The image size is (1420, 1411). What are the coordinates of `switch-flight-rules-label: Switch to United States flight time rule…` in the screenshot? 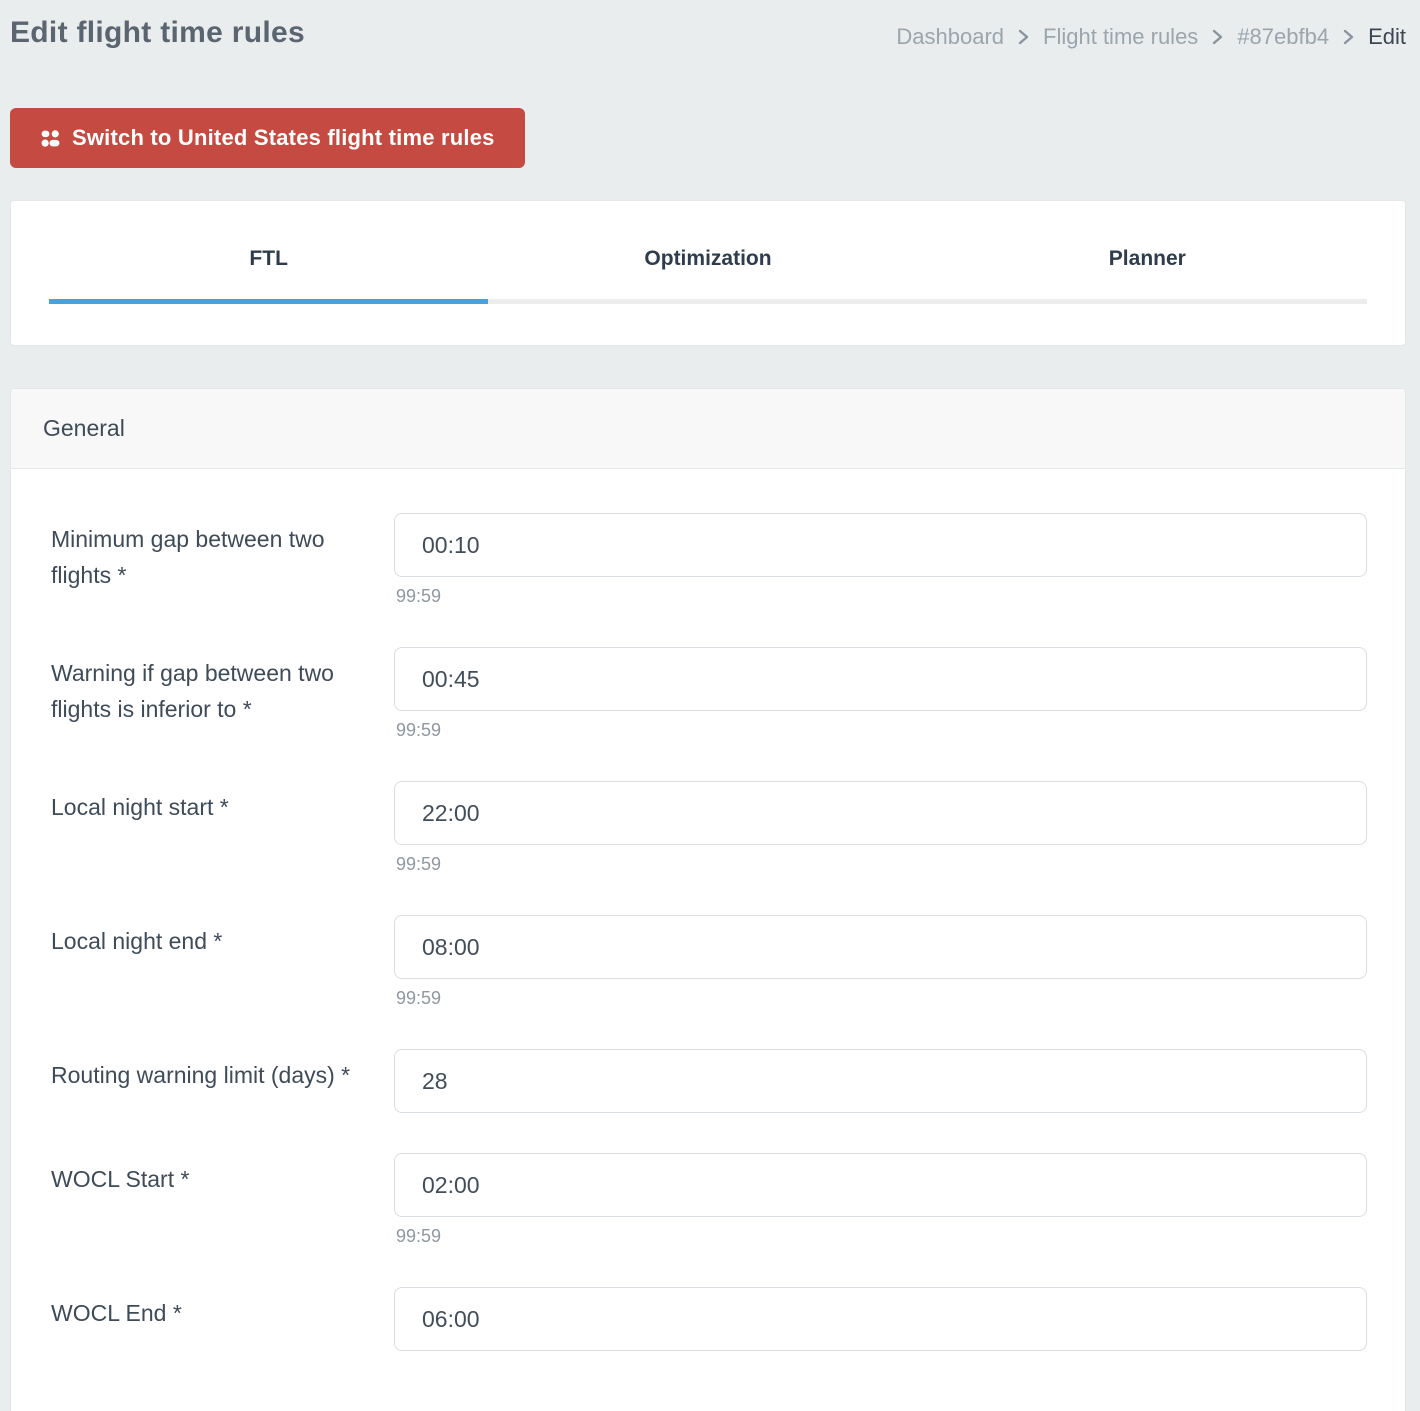 It's located at (283, 137).